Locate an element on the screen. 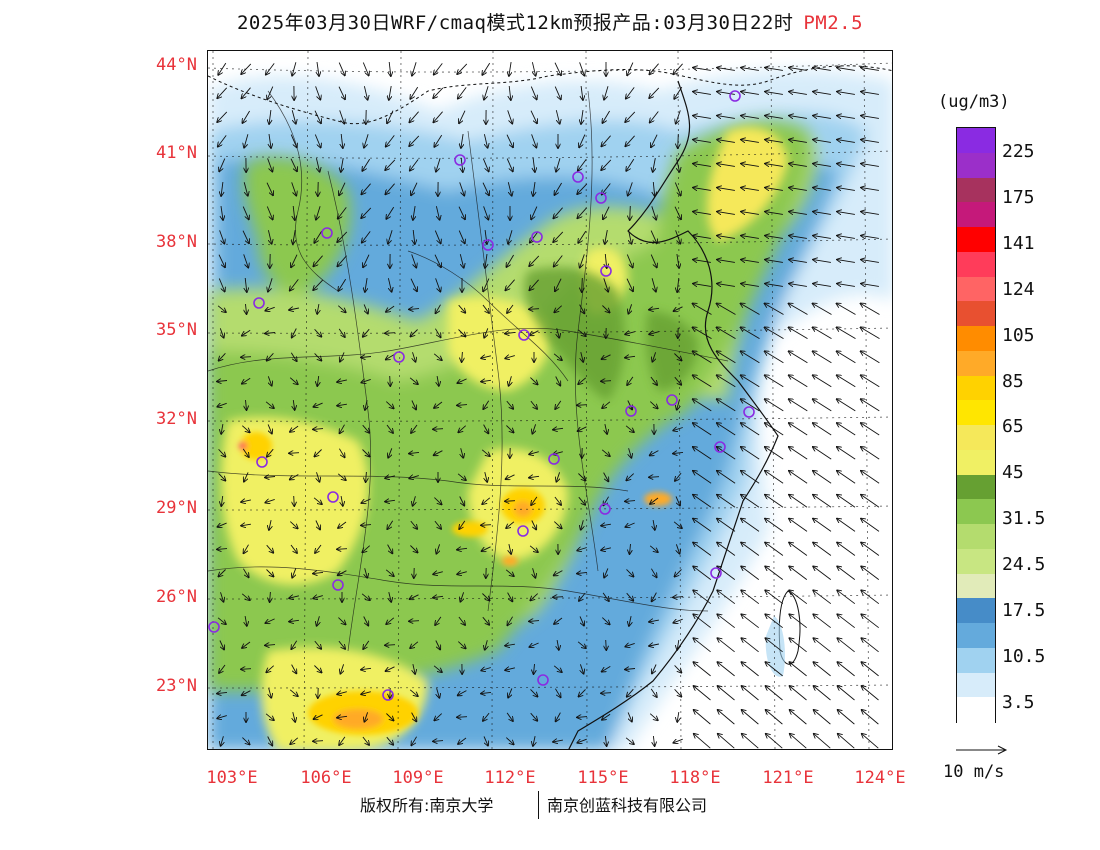 This screenshot has width=1100, height=850. colorbar is located at coordinates (976, 425).